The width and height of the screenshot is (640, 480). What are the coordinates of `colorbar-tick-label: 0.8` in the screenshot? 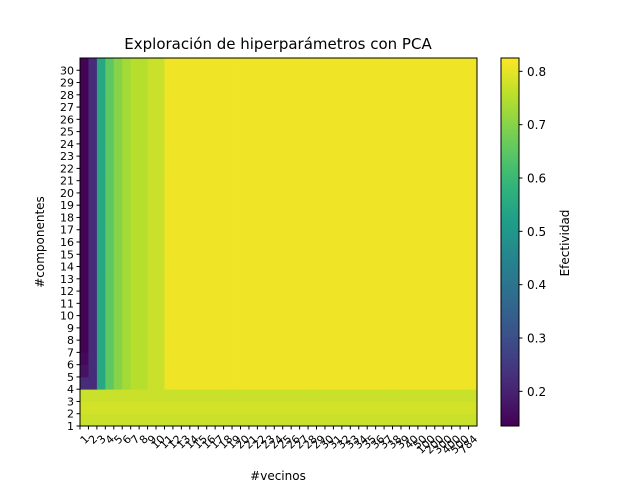 It's located at (536, 72).